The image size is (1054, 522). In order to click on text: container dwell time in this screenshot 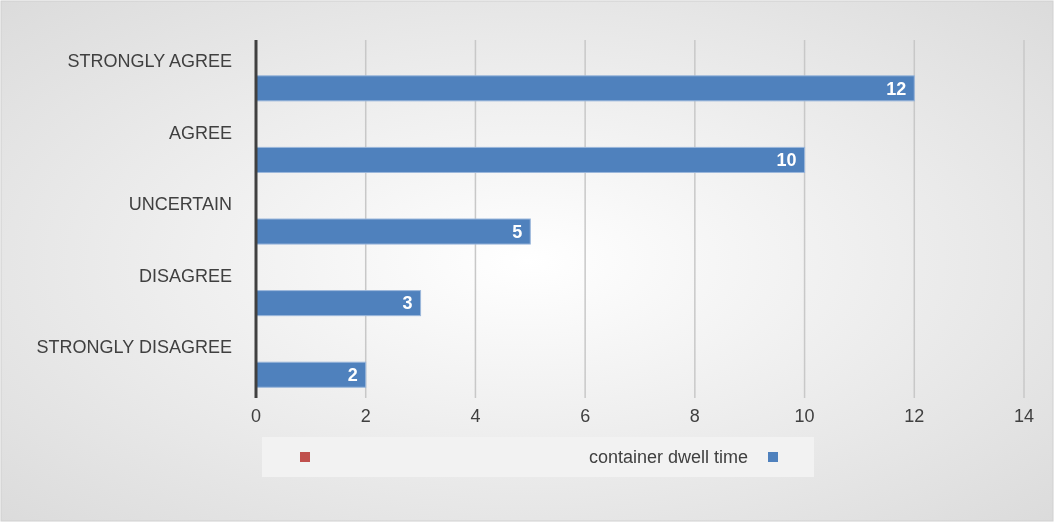, I will do `click(668, 457)`.